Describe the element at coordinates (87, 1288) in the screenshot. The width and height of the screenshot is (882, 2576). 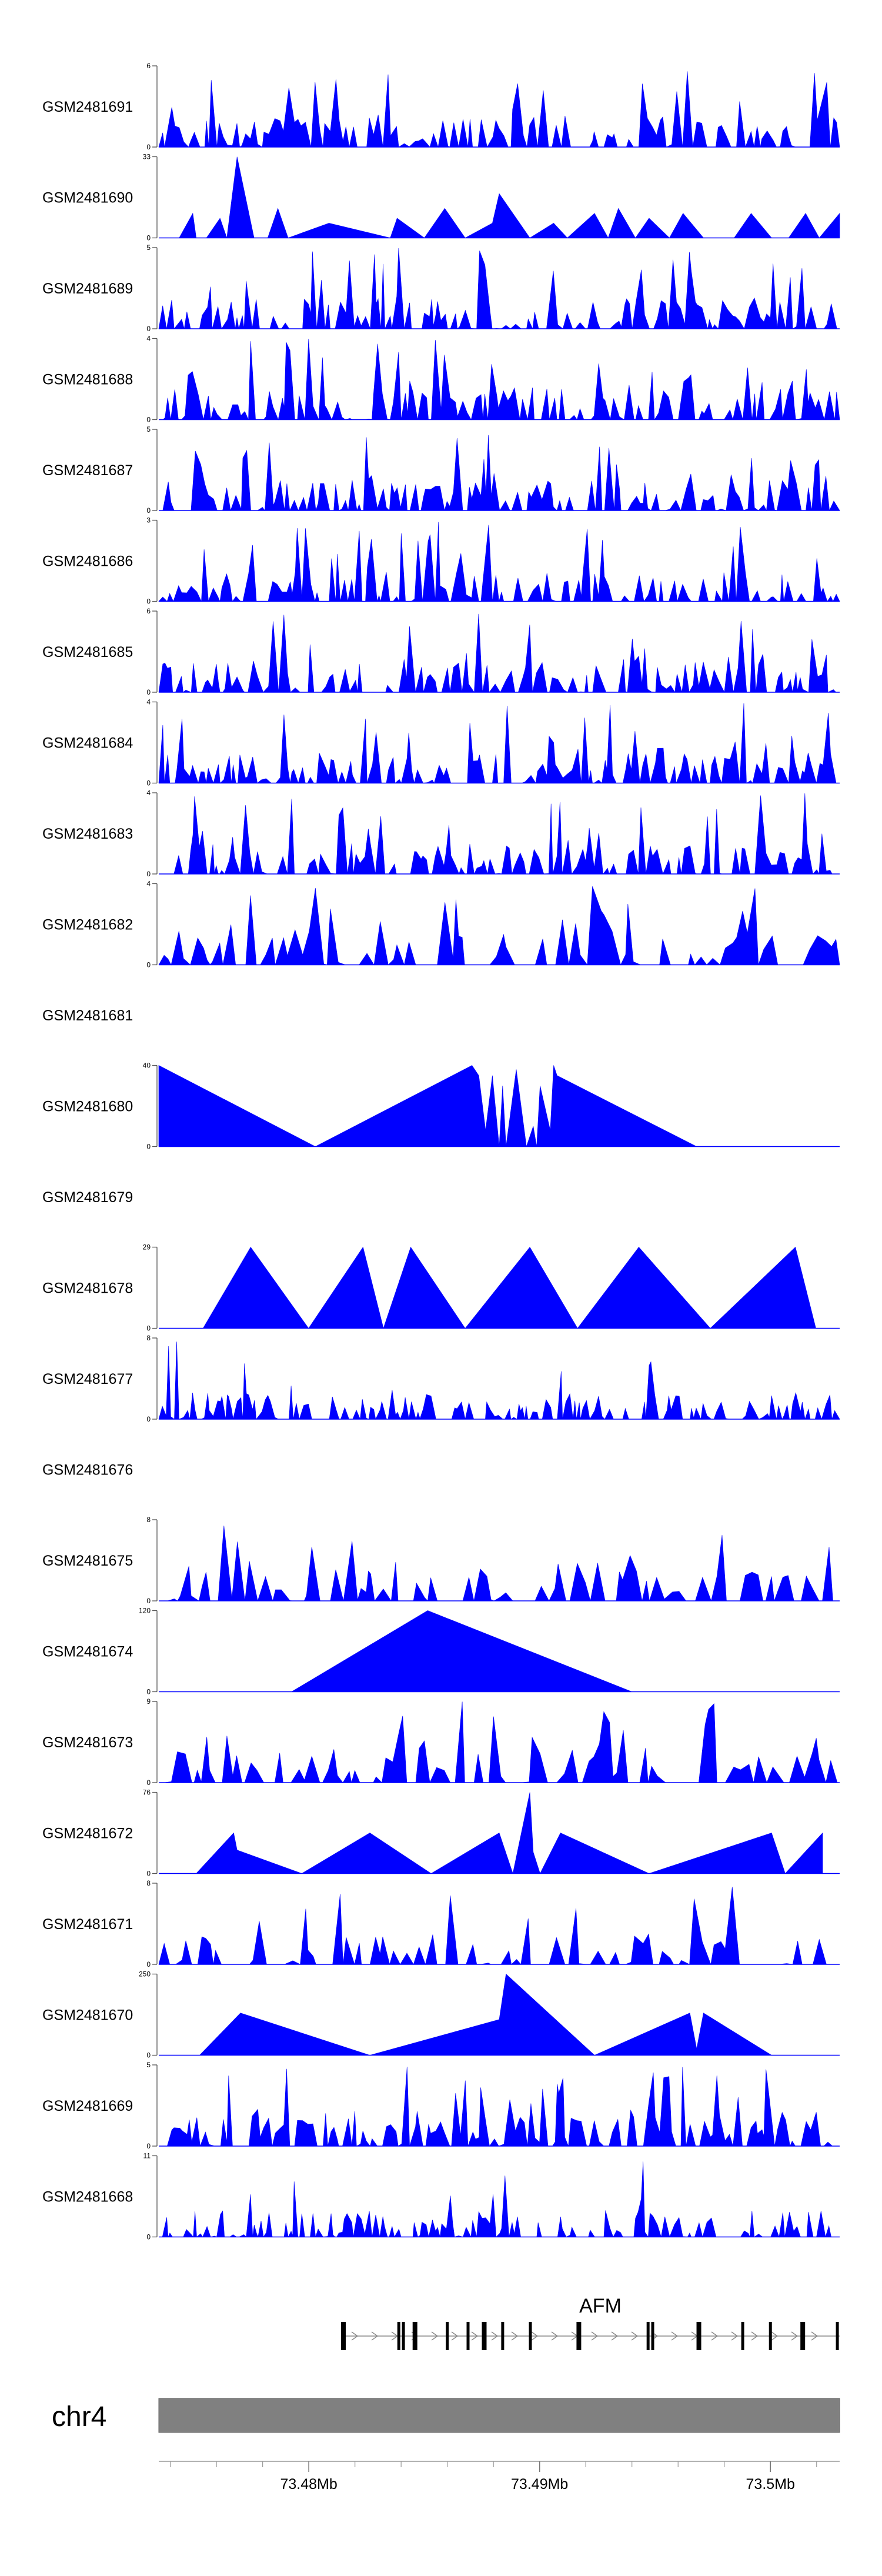
I see `track-label: GSM2481678` at that location.